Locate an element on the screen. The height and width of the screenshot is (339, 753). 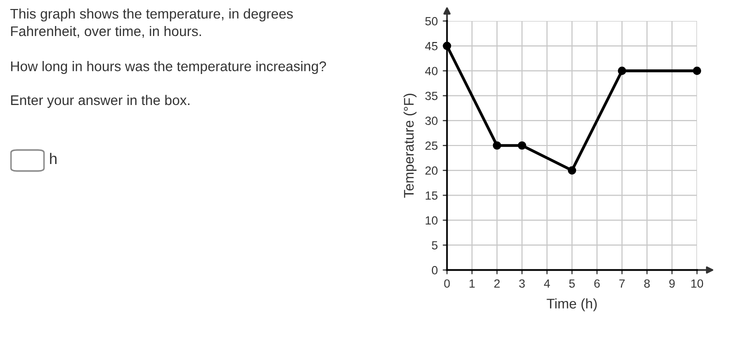
x-tick-label: 3 is located at coordinates (522, 283).